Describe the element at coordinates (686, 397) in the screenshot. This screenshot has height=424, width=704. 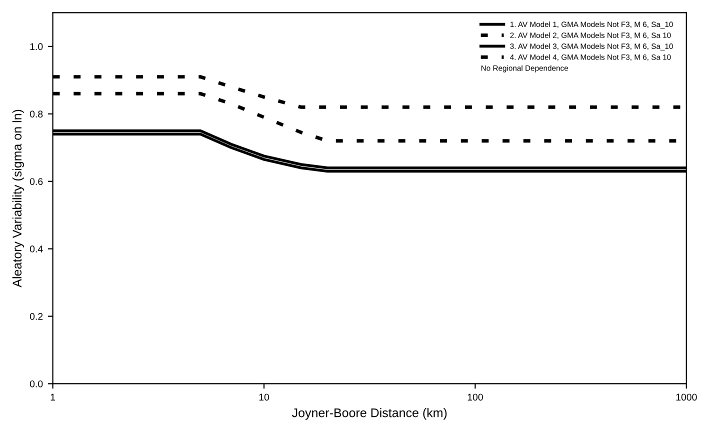
I see `x-tick-label: 1000` at that location.